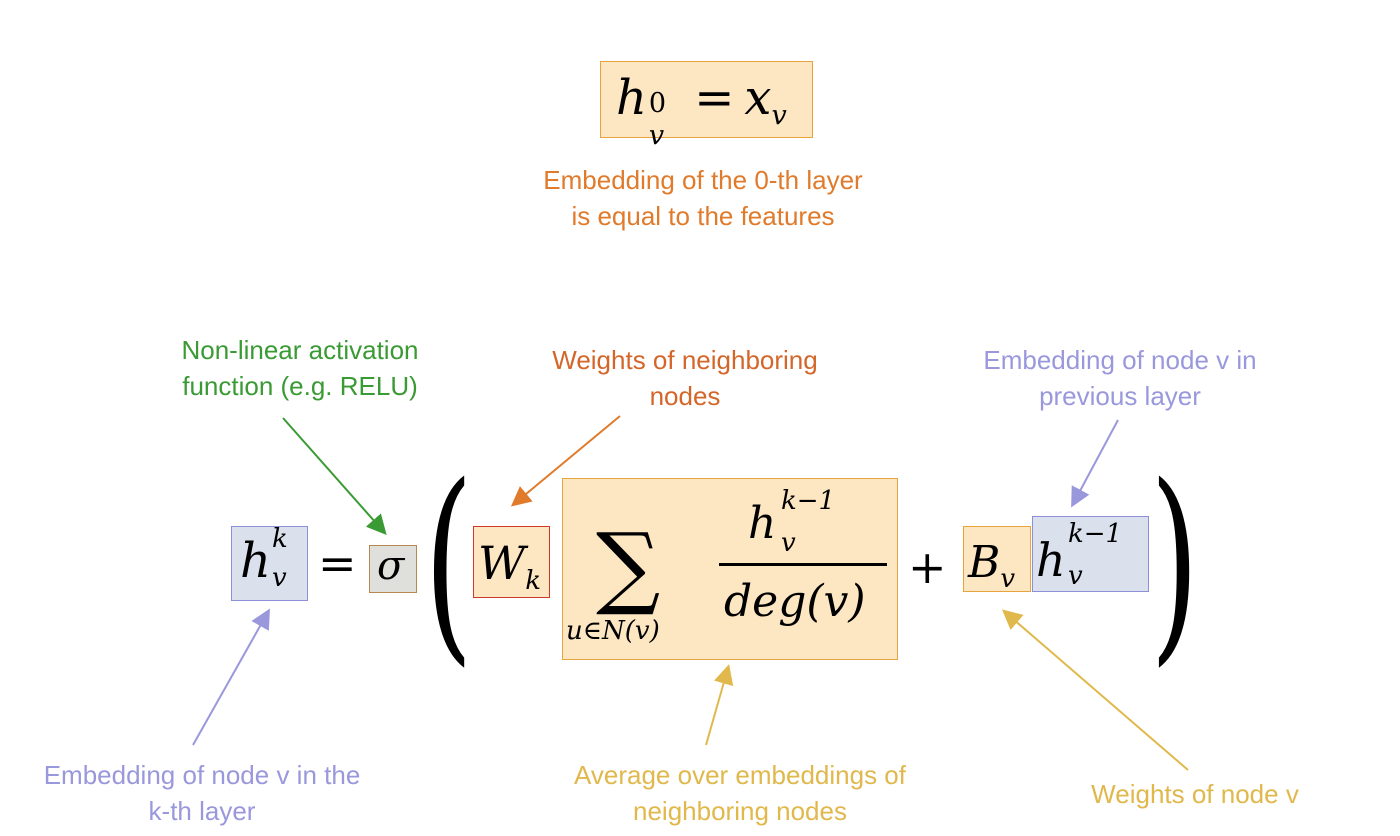 The width and height of the screenshot is (1400, 836). I want to click on main-frac-num: h, so click(762, 524).